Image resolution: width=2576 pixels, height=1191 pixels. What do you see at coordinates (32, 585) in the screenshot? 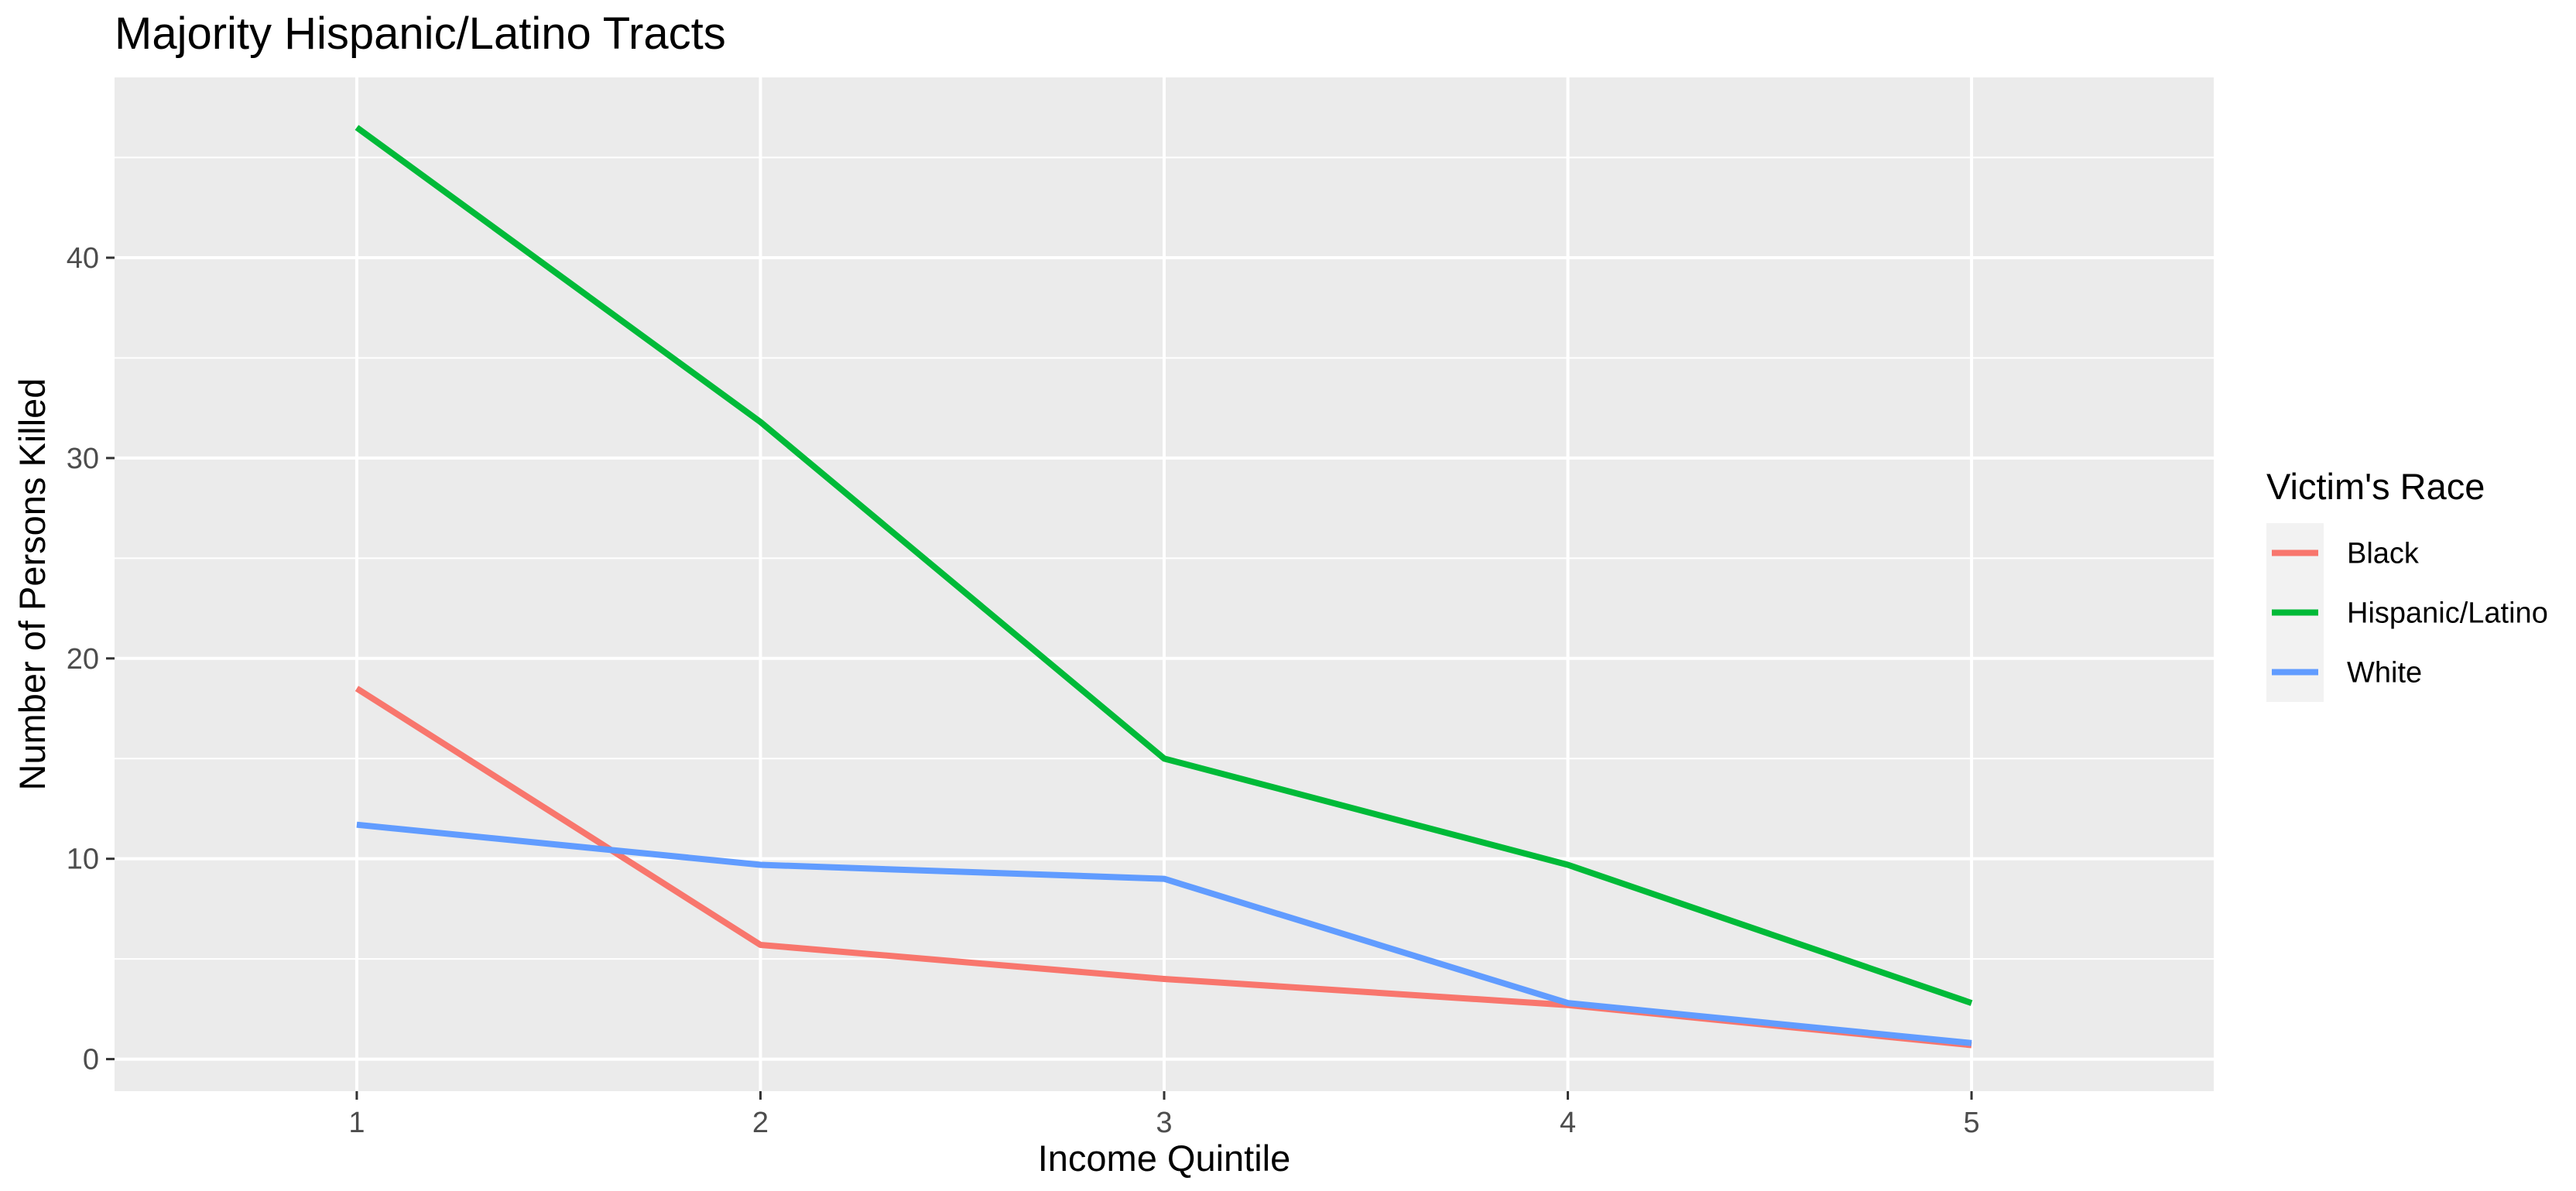
I see `y-axis-title: Number of Persons Killed` at bounding box center [32, 585].